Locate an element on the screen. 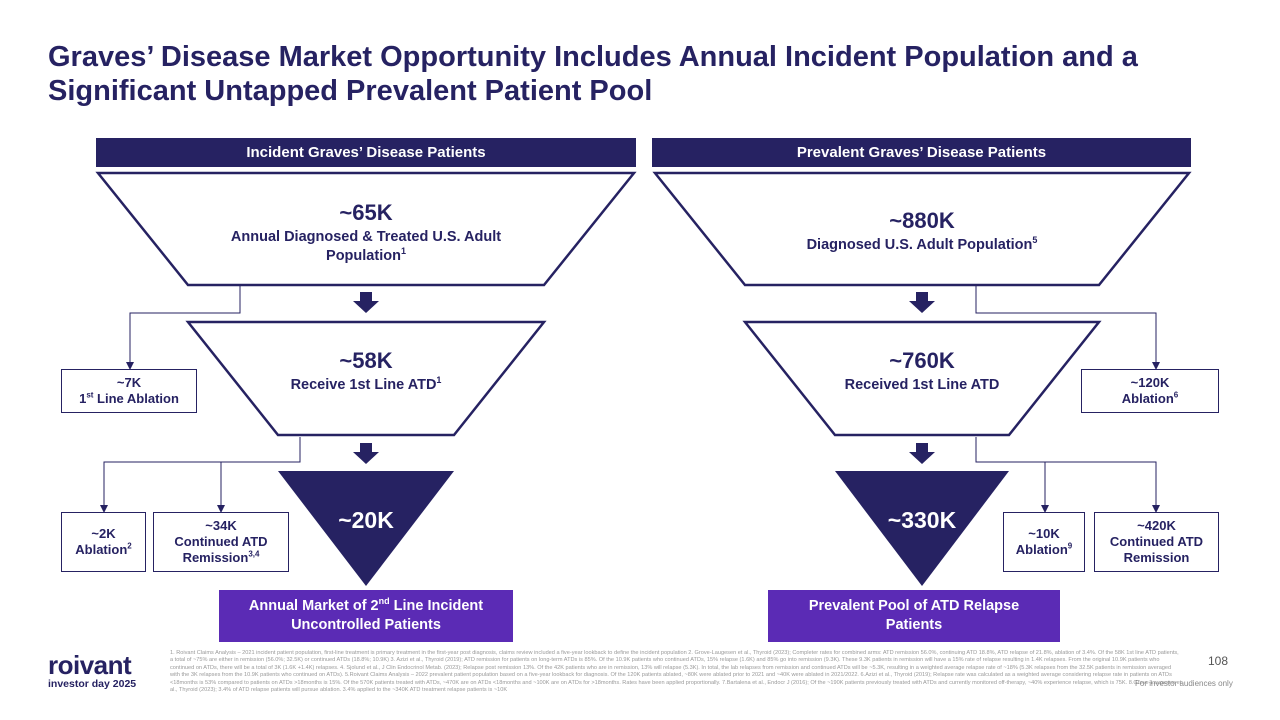  logo-subtitle: investor day 2025 is located at coordinates (92, 684).